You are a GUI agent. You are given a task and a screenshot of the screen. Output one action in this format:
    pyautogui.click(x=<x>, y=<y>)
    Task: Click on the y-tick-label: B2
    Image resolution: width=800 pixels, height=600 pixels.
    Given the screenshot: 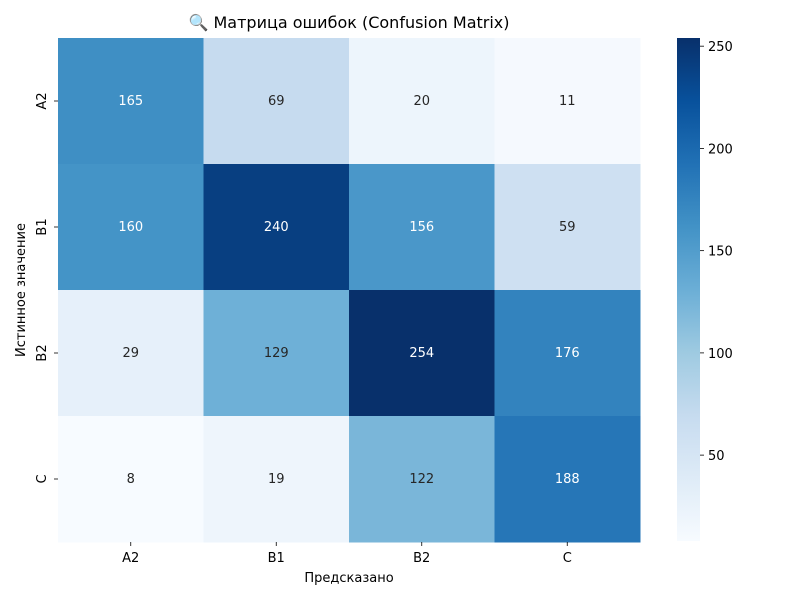 What is the action you would take?
    pyautogui.click(x=42, y=352)
    